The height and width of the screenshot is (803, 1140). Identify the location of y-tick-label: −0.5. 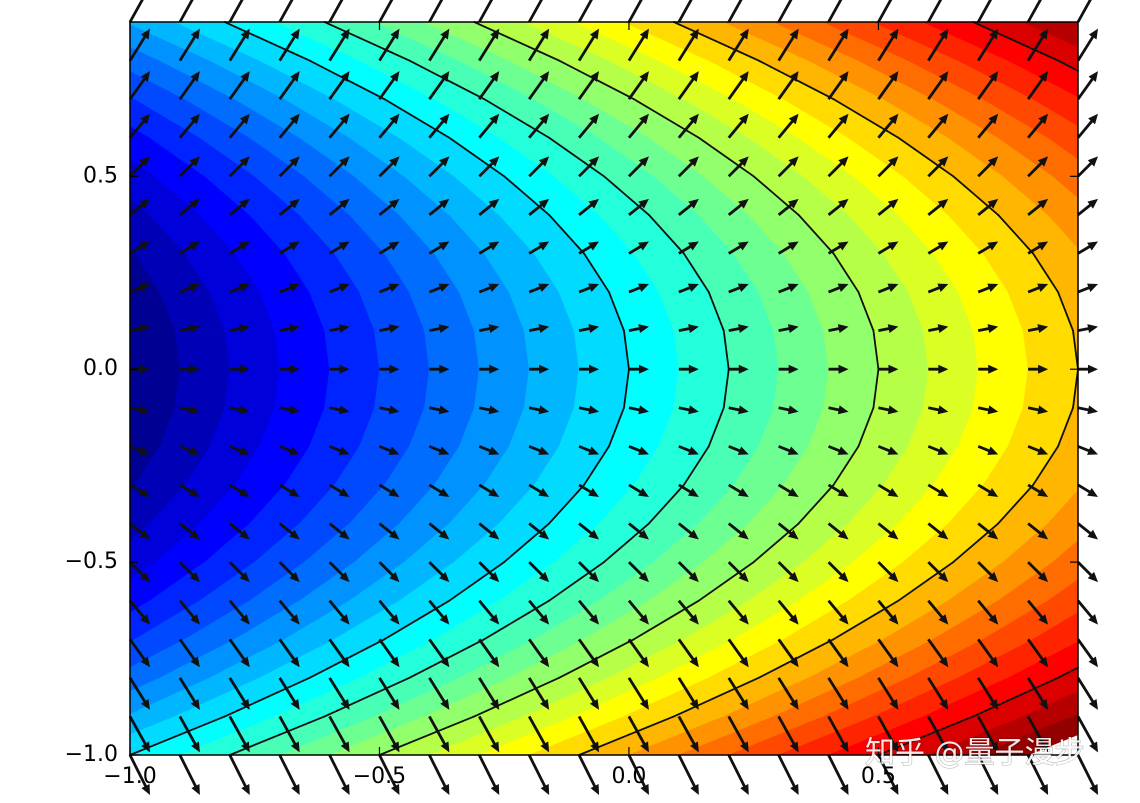
(91, 561).